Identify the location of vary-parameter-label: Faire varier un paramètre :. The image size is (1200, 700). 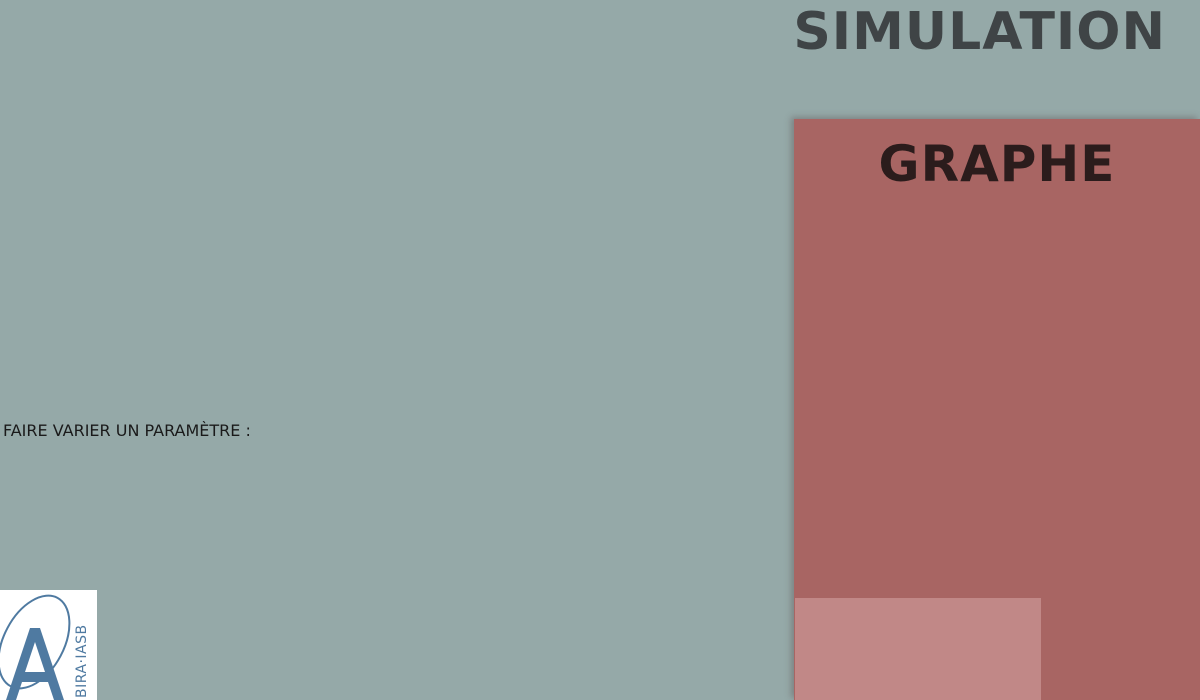
(127, 430).